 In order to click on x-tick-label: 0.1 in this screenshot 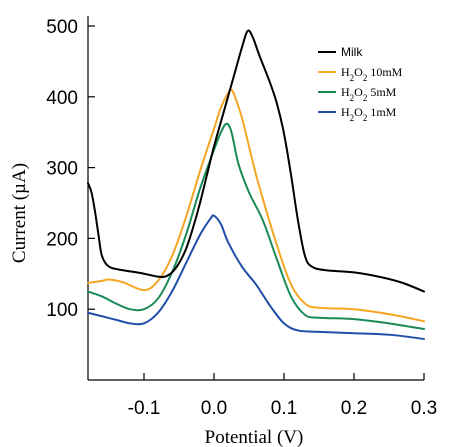, I will do `click(284, 408)`.